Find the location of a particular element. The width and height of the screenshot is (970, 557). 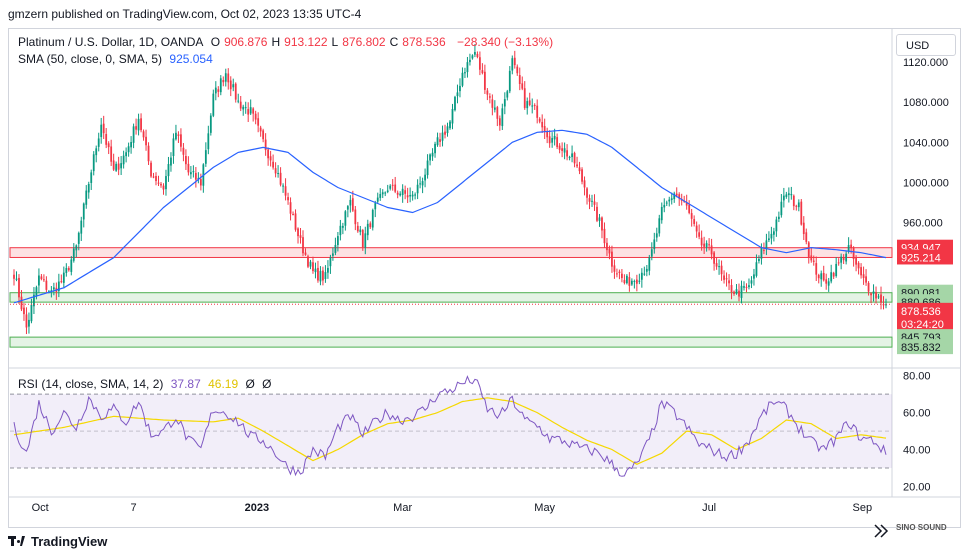

currency-button: USD is located at coordinates (926, 45).